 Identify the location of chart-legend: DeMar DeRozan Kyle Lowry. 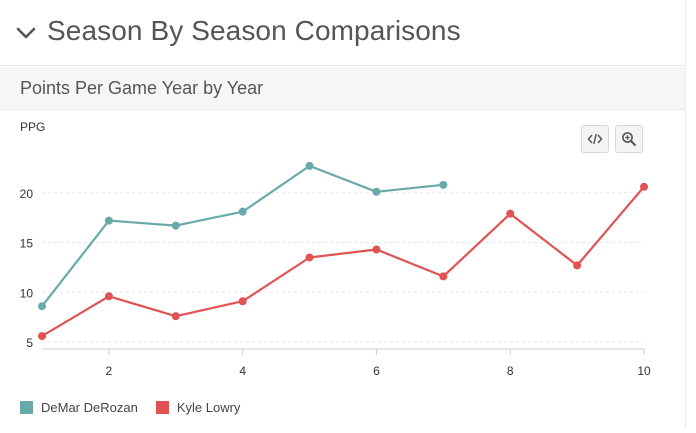
(139, 407).